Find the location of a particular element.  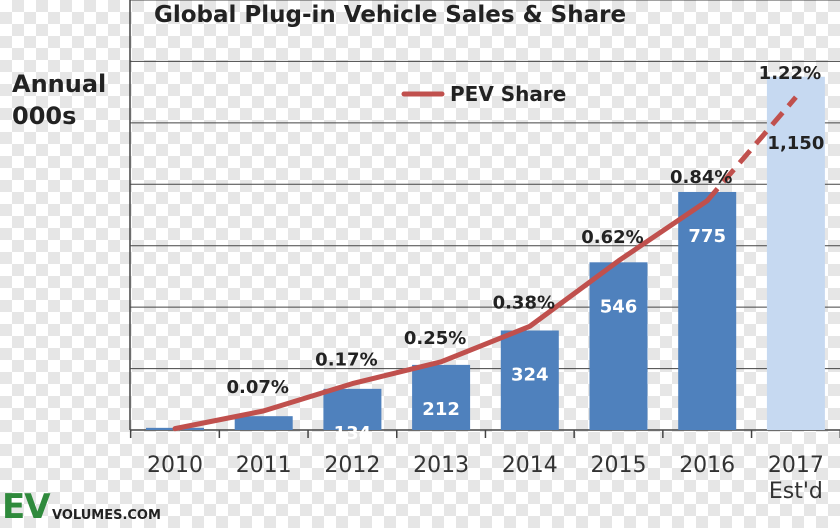

legend: PEV Share is located at coordinates (483, 94).